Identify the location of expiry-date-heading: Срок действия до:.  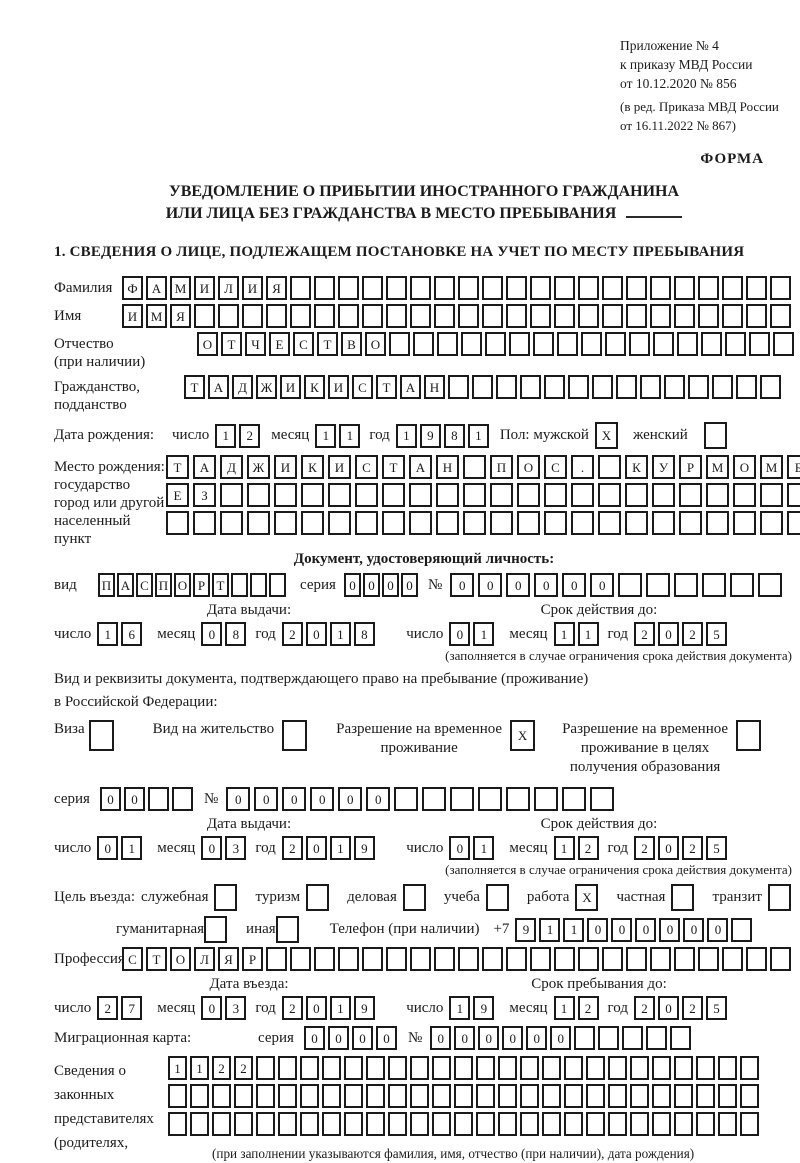
(599, 824).